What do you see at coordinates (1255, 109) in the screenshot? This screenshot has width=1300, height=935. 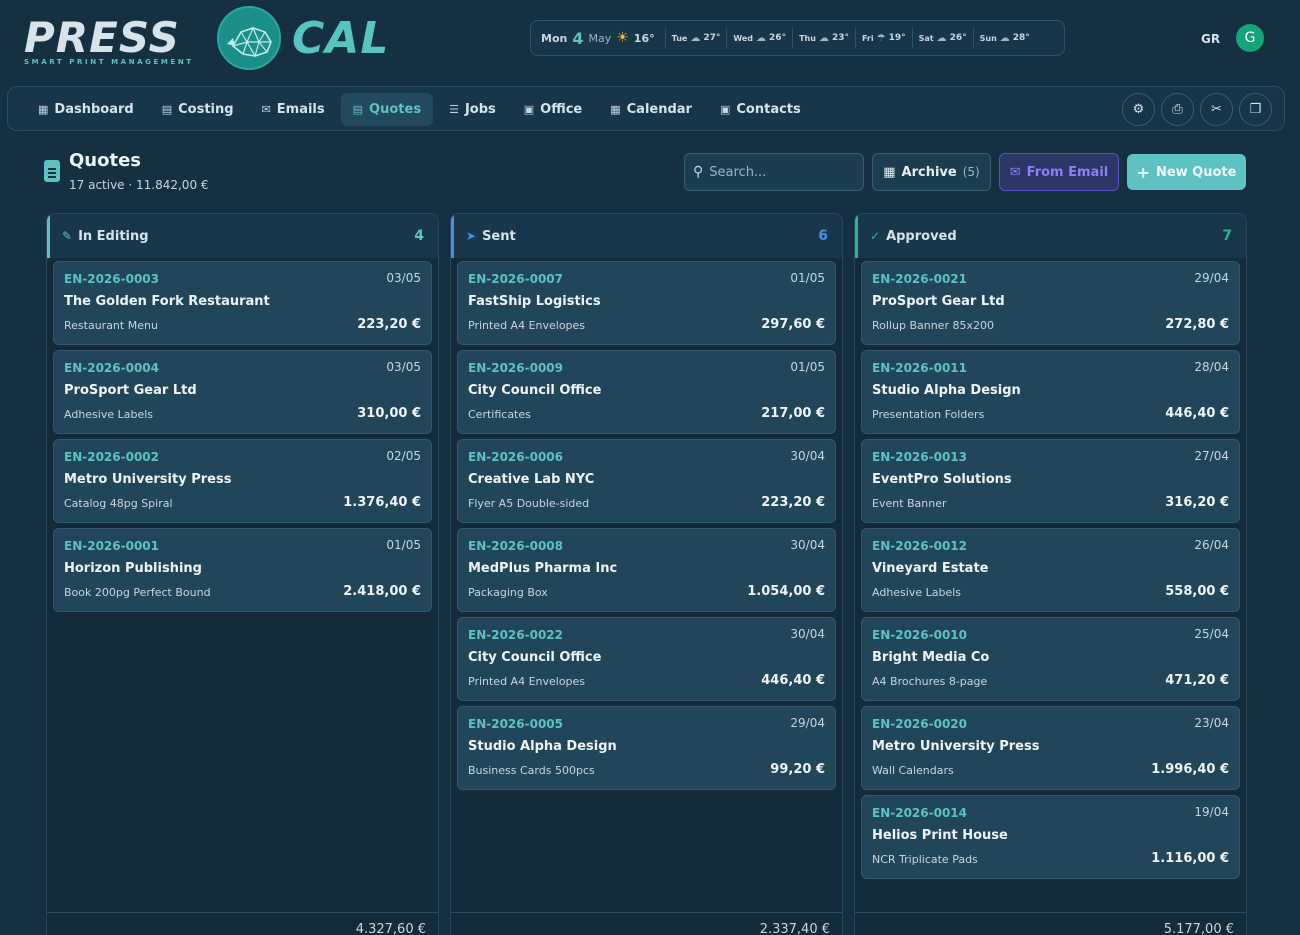 I see `box-button: ❒` at bounding box center [1255, 109].